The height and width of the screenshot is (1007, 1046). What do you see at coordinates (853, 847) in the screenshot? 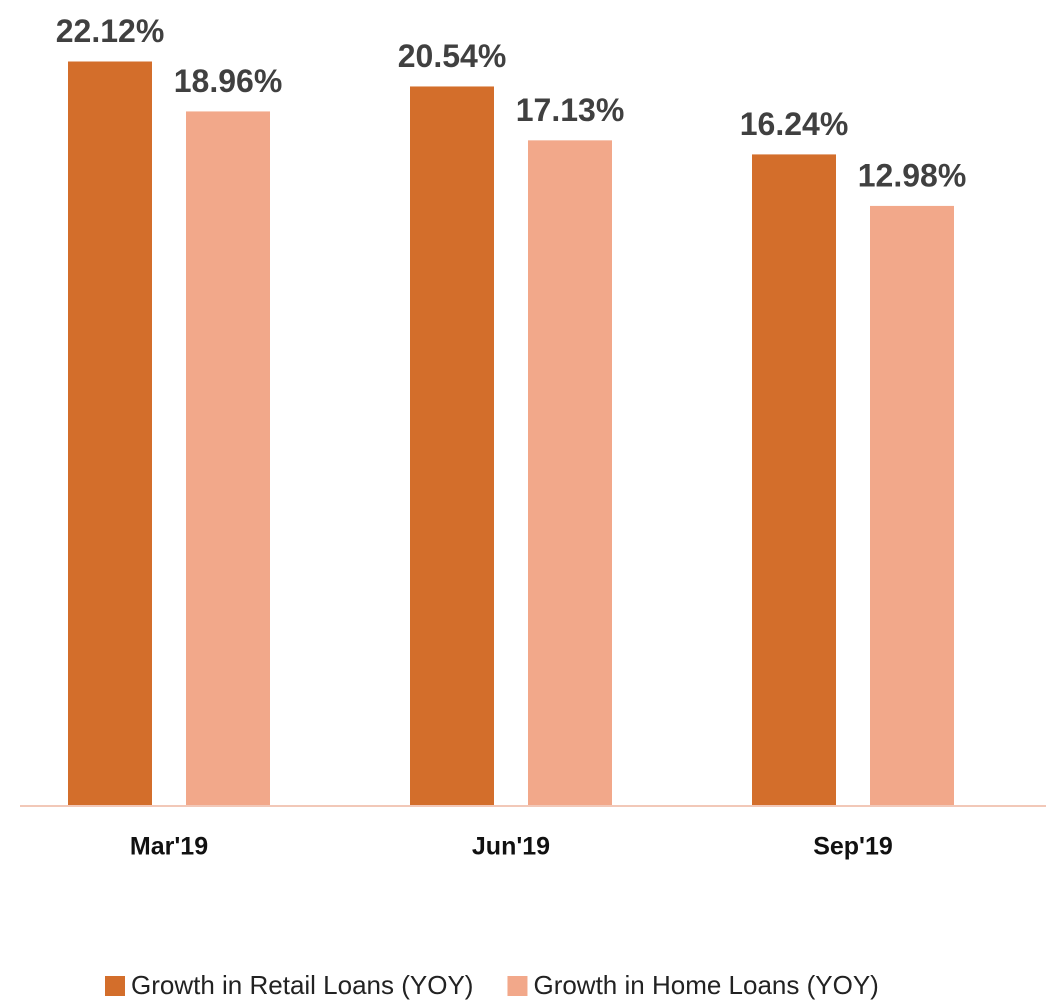
I see `x-tick-label: Sep'19` at bounding box center [853, 847].